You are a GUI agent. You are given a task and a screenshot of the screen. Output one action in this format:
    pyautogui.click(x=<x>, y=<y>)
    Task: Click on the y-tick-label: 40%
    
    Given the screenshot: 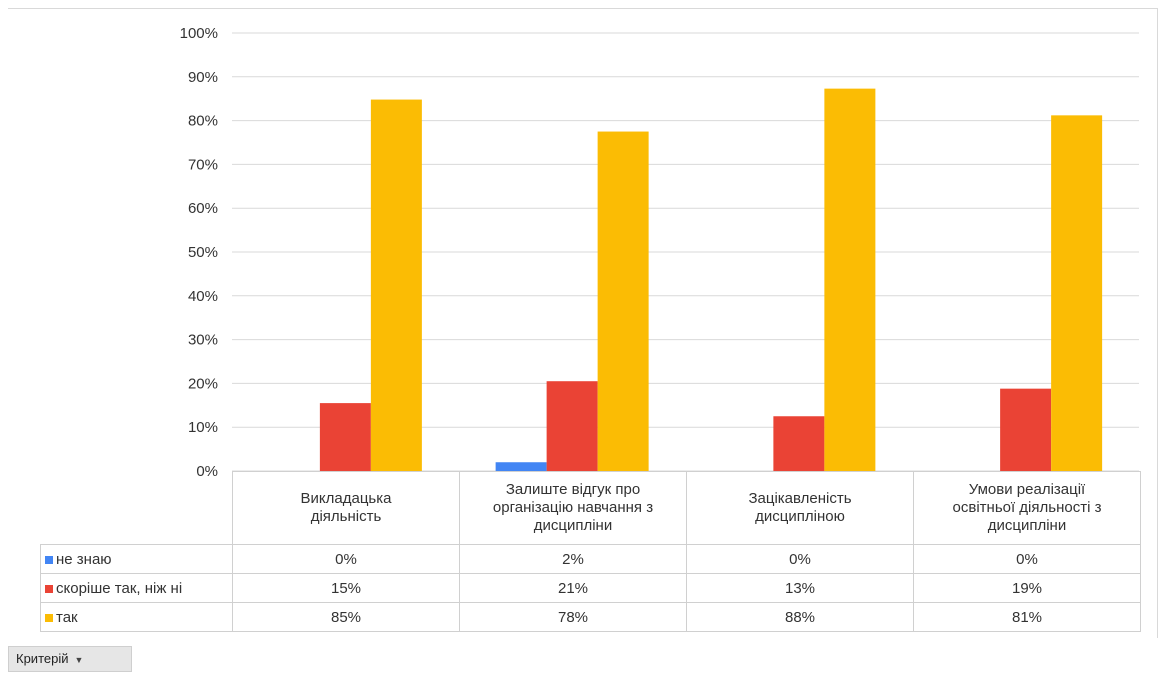 What is the action you would take?
    pyautogui.click(x=203, y=296)
    